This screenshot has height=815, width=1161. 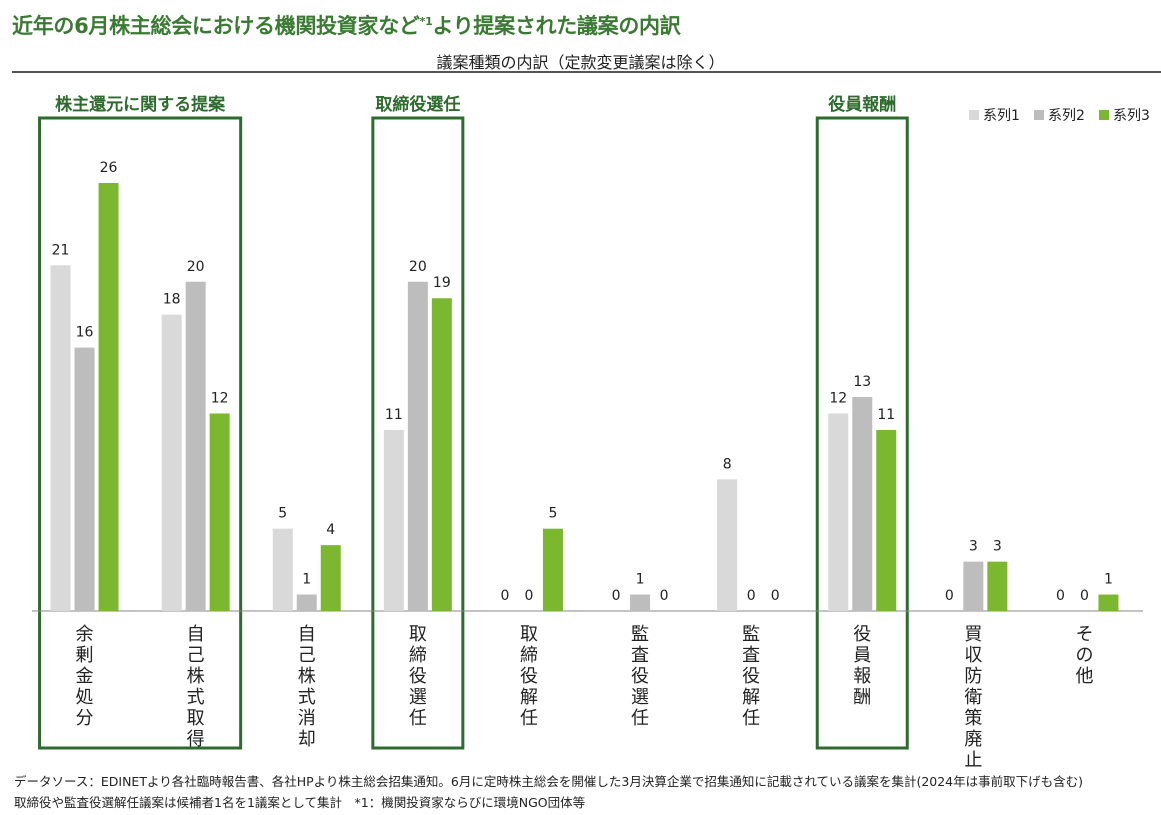 What do you see at coordinates (85, 697) in the screenshot?
I see `category-label-char: 処` at bounding box center [85, 697].